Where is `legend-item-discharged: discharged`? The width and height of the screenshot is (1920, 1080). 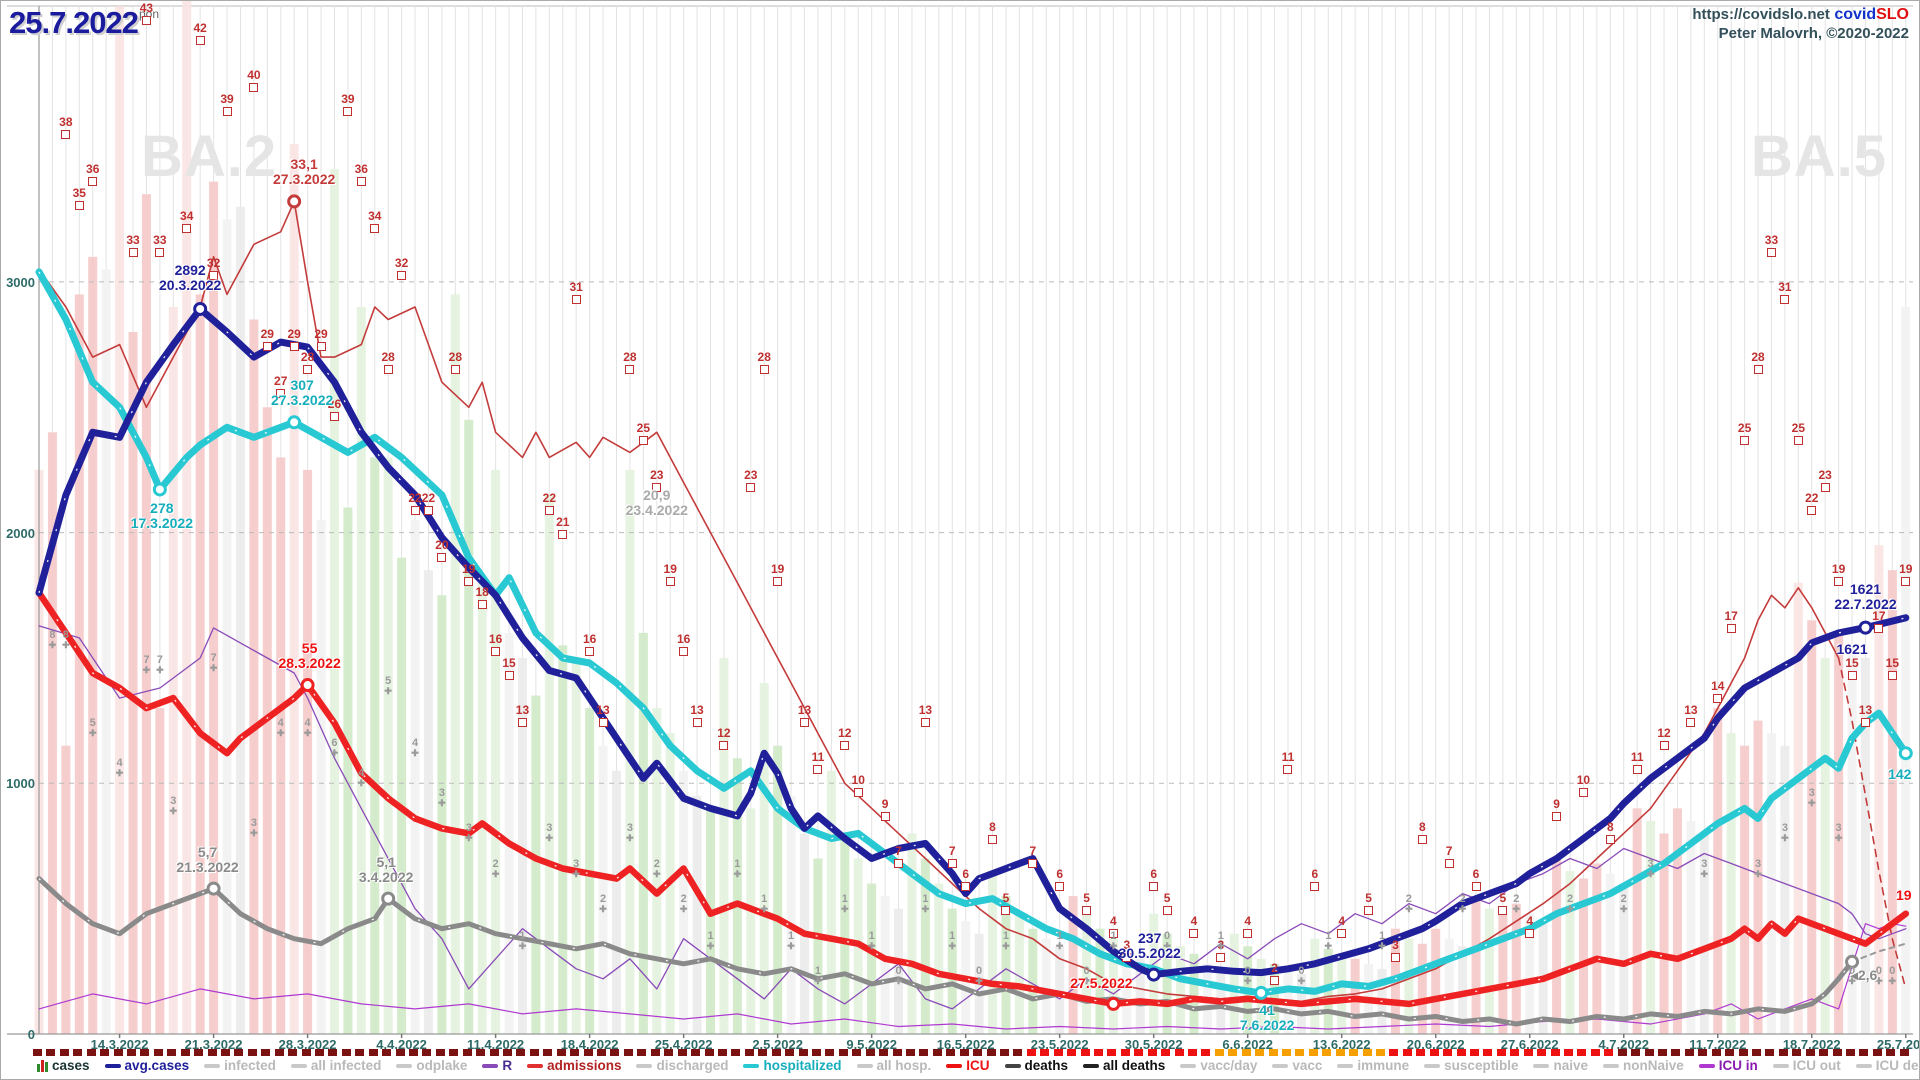 legend-item-discharged: discharged is located at coordinates (682, 1065).